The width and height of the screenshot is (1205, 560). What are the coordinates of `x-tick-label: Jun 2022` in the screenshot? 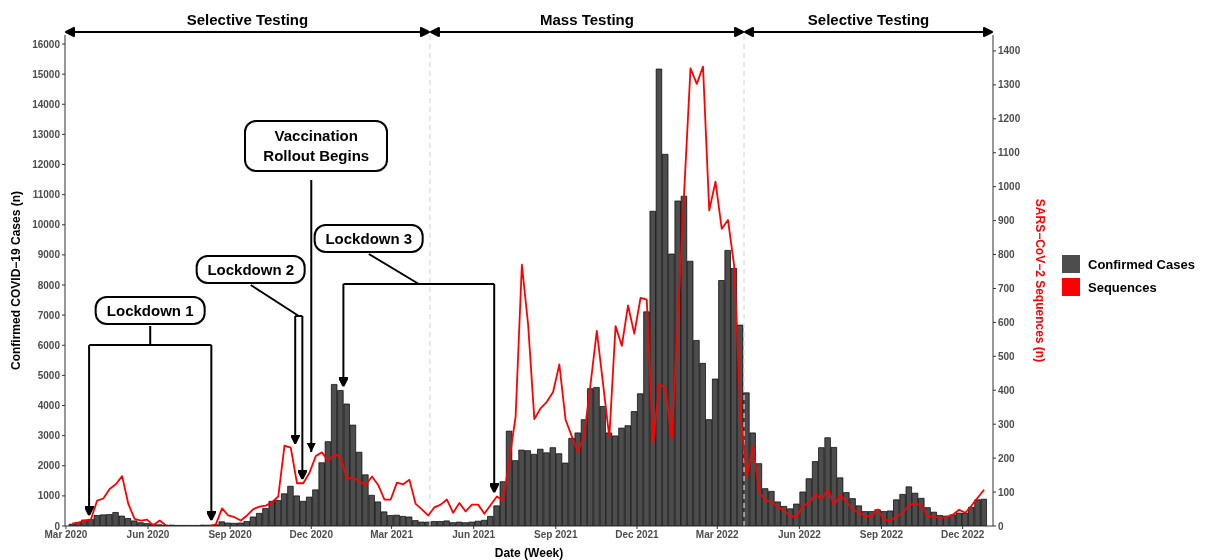 It's located at (799, 535).